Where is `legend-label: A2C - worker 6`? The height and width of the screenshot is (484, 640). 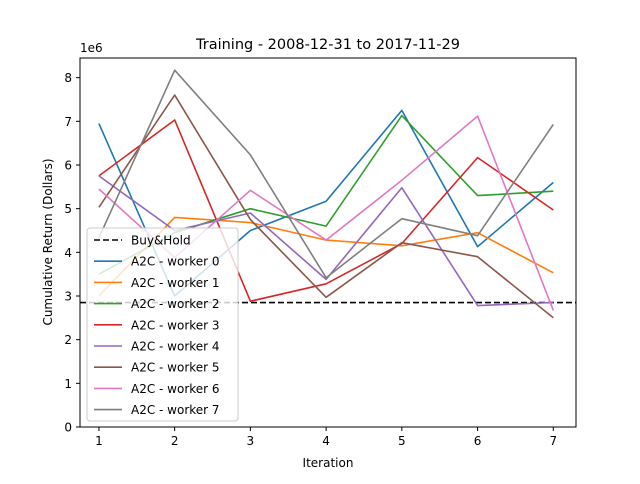 legend-label: A2C - worker 6 is located at coordinates (175, 389).